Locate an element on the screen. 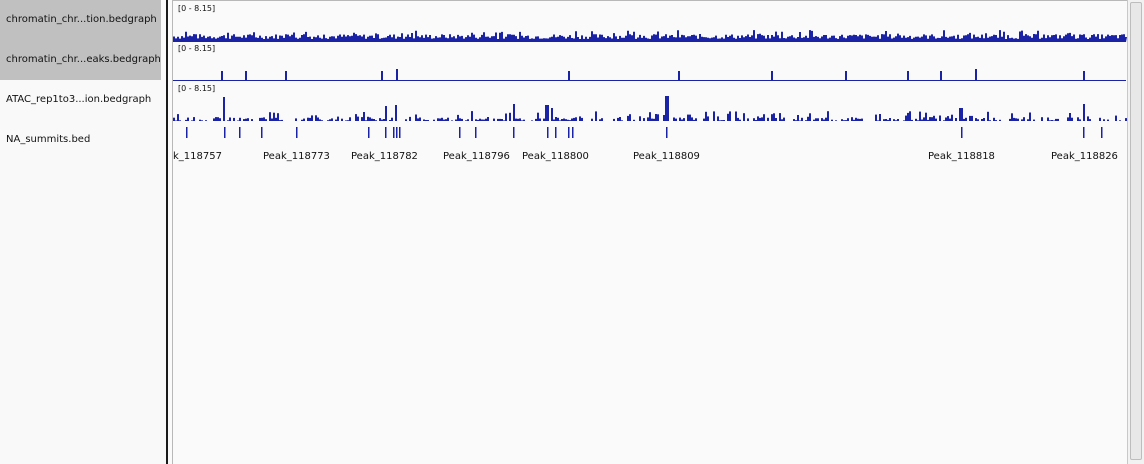 The image size is (1144, 464). scrollbar-thumb is located at coordinates (1136, 231).